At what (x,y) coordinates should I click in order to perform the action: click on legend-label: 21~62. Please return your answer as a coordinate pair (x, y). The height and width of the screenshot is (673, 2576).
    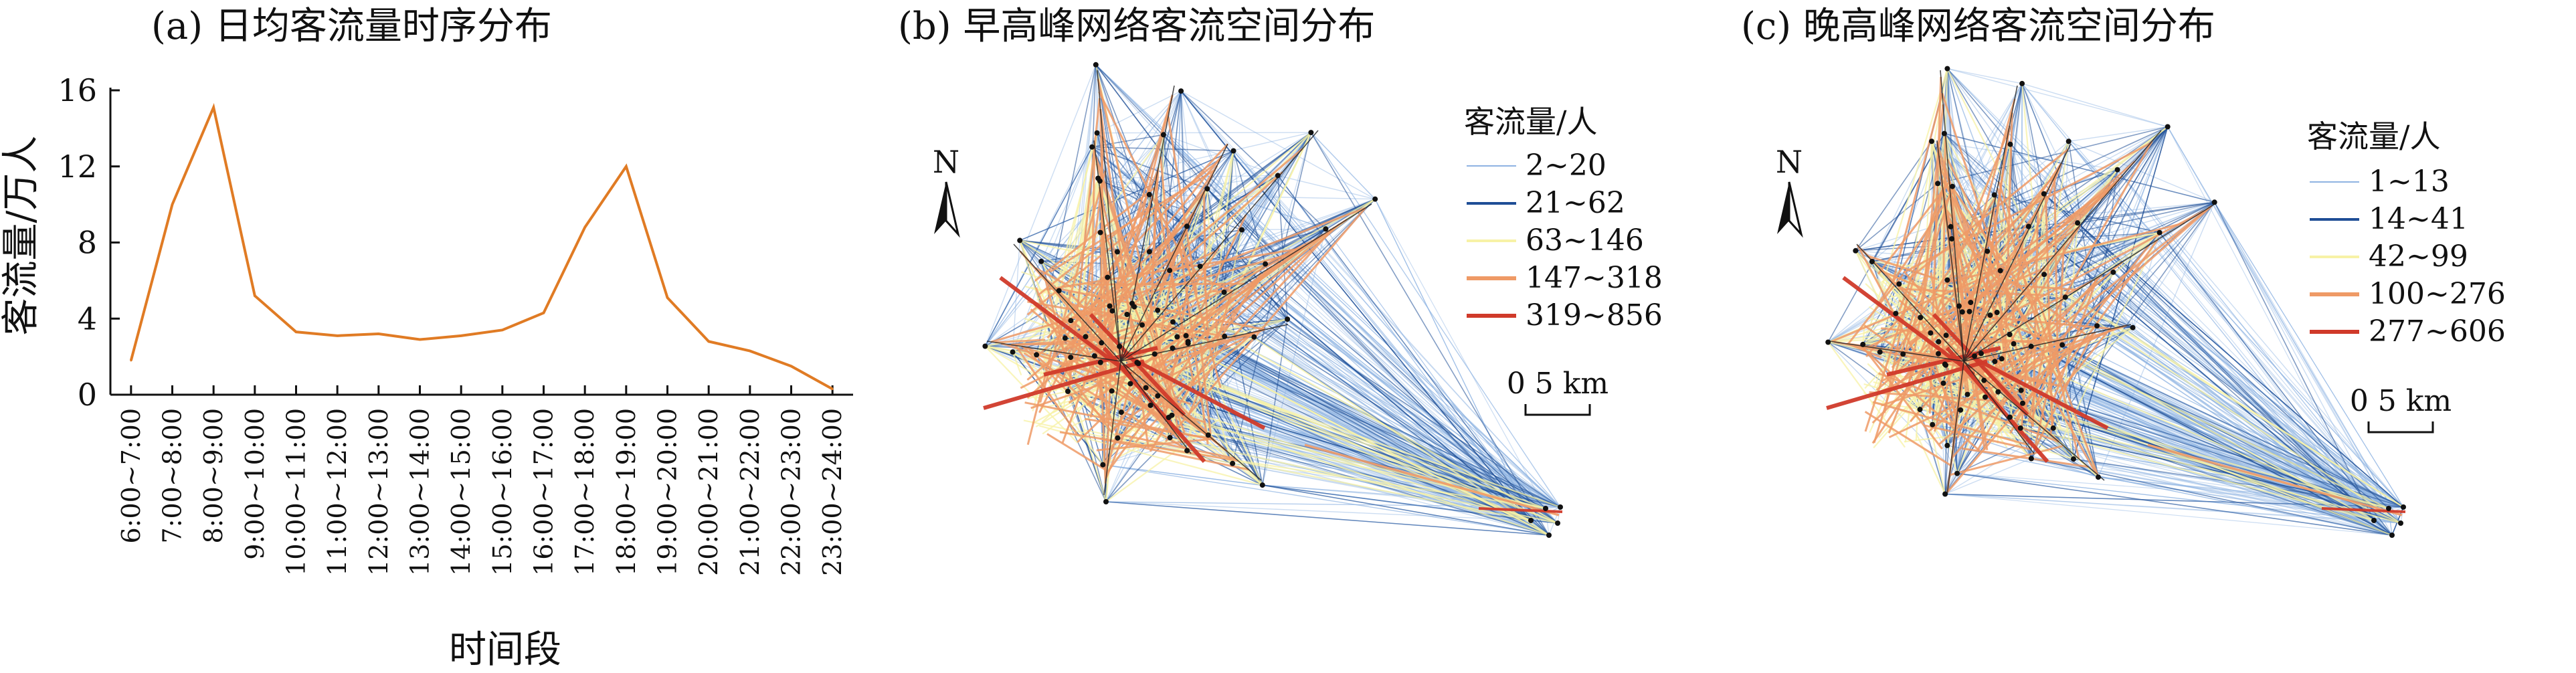
    Looking at the image, I should click on (1575, 203).